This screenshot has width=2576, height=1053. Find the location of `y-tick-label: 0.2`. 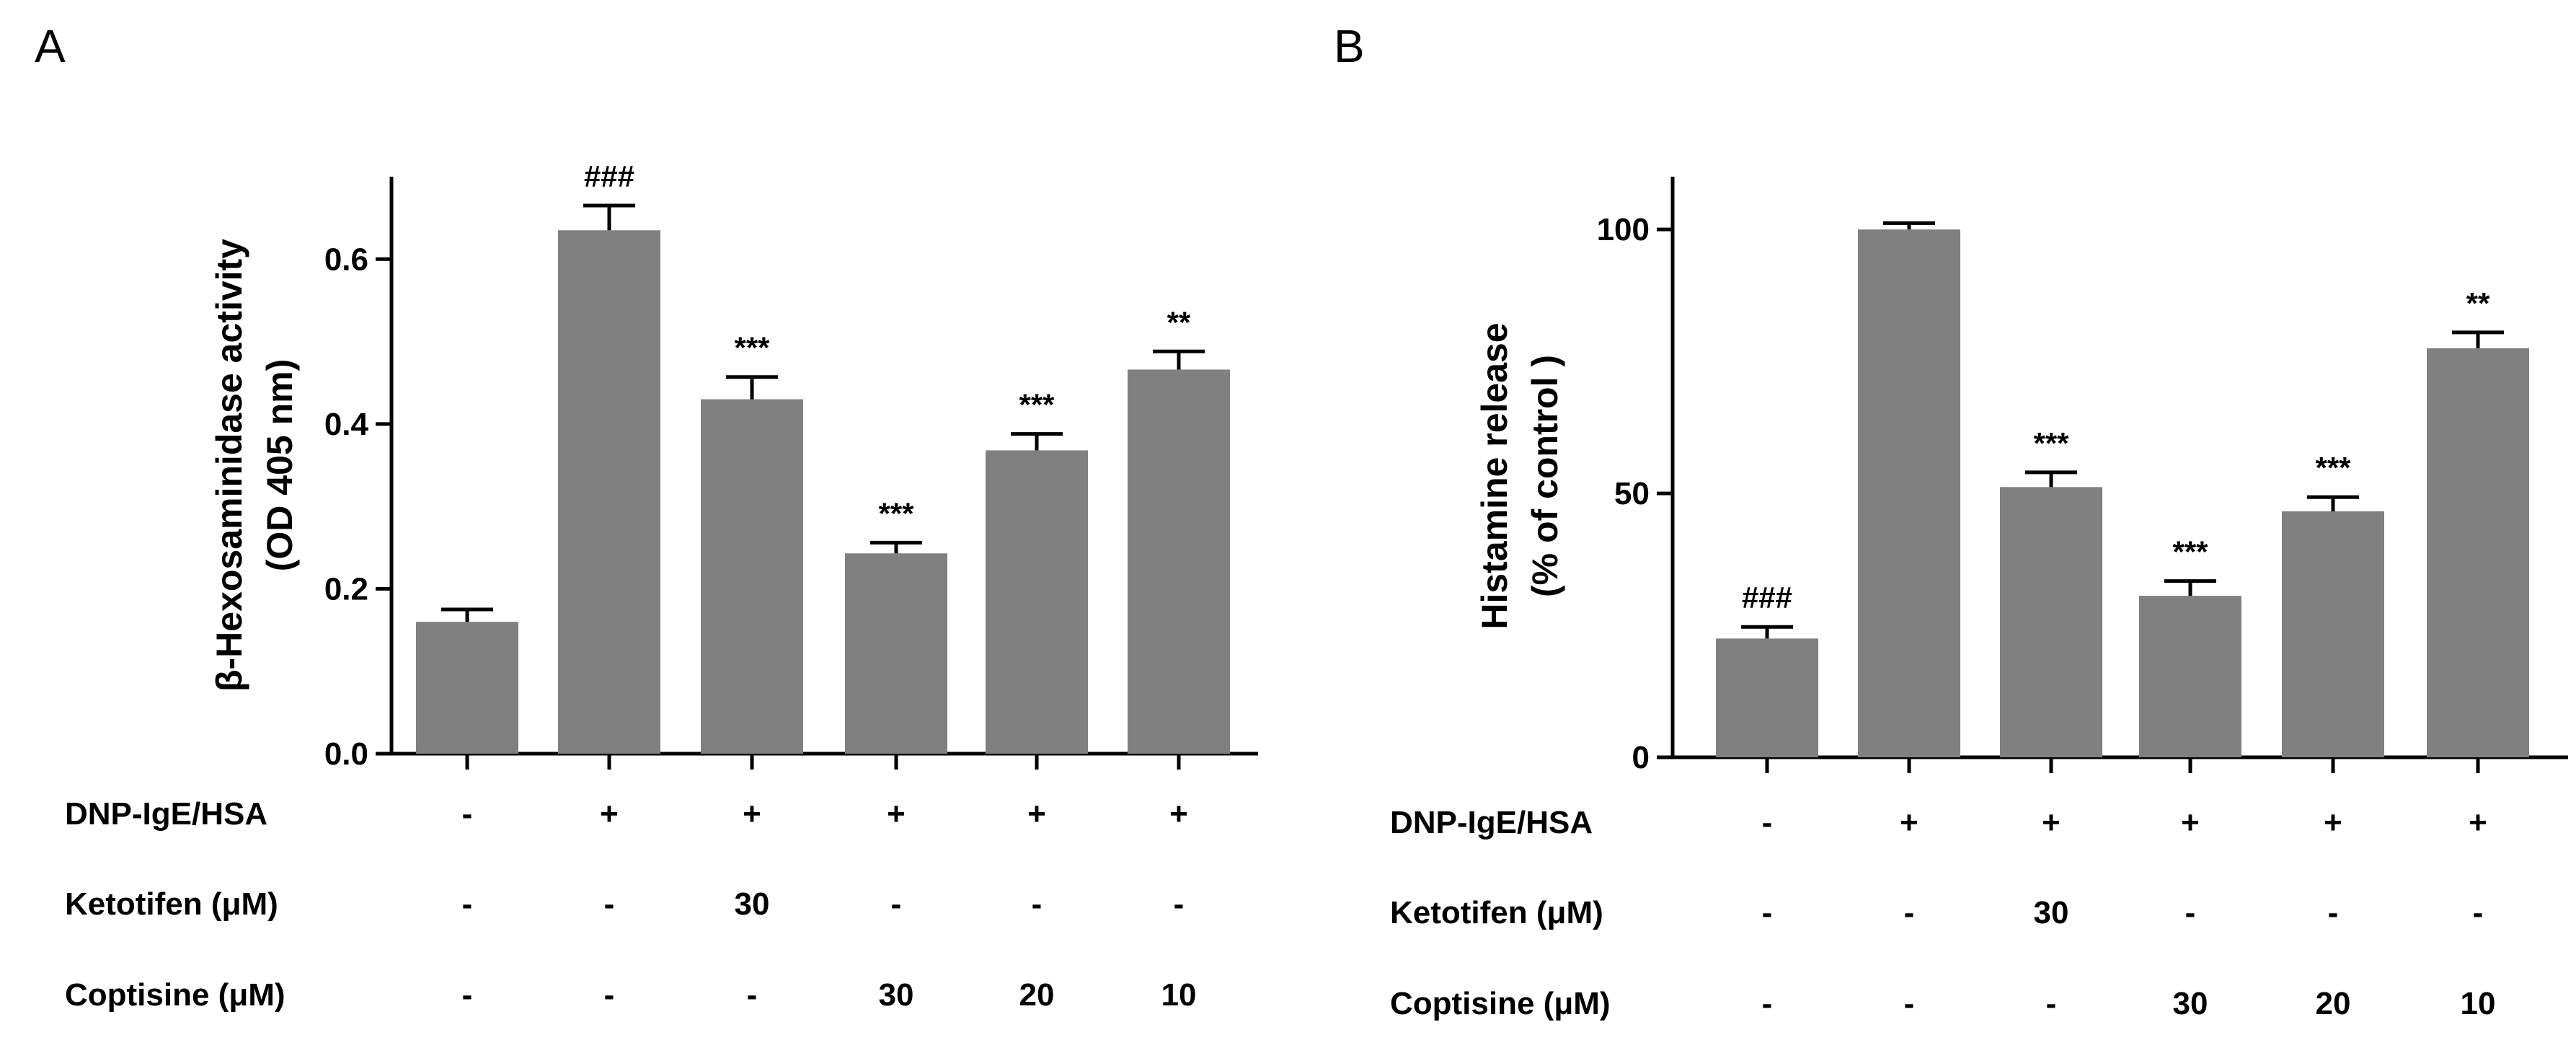

y-tick-label: 0.2 is located at coordinates (346, 589).